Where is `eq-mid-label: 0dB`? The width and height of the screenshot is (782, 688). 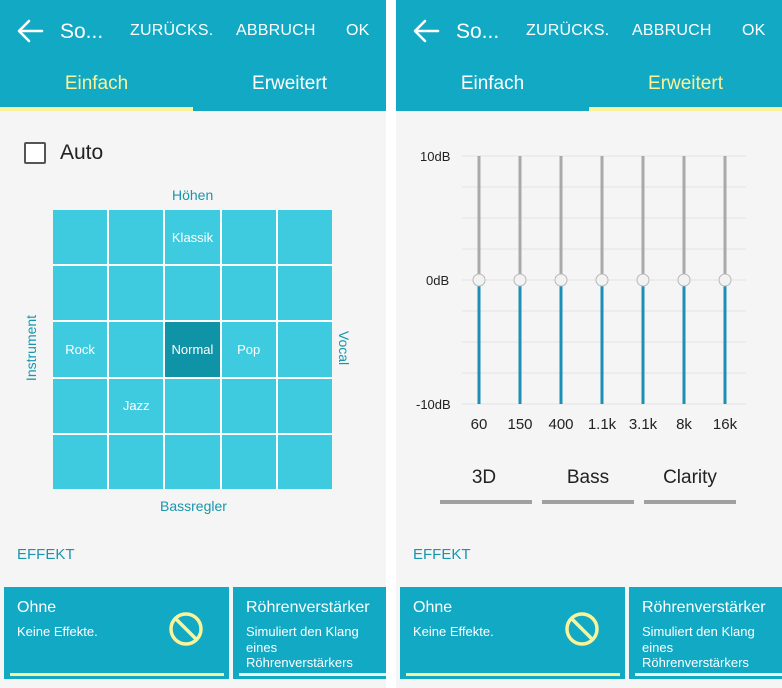 eq-mid-label: 0dB is located at coordinates (438, 280).